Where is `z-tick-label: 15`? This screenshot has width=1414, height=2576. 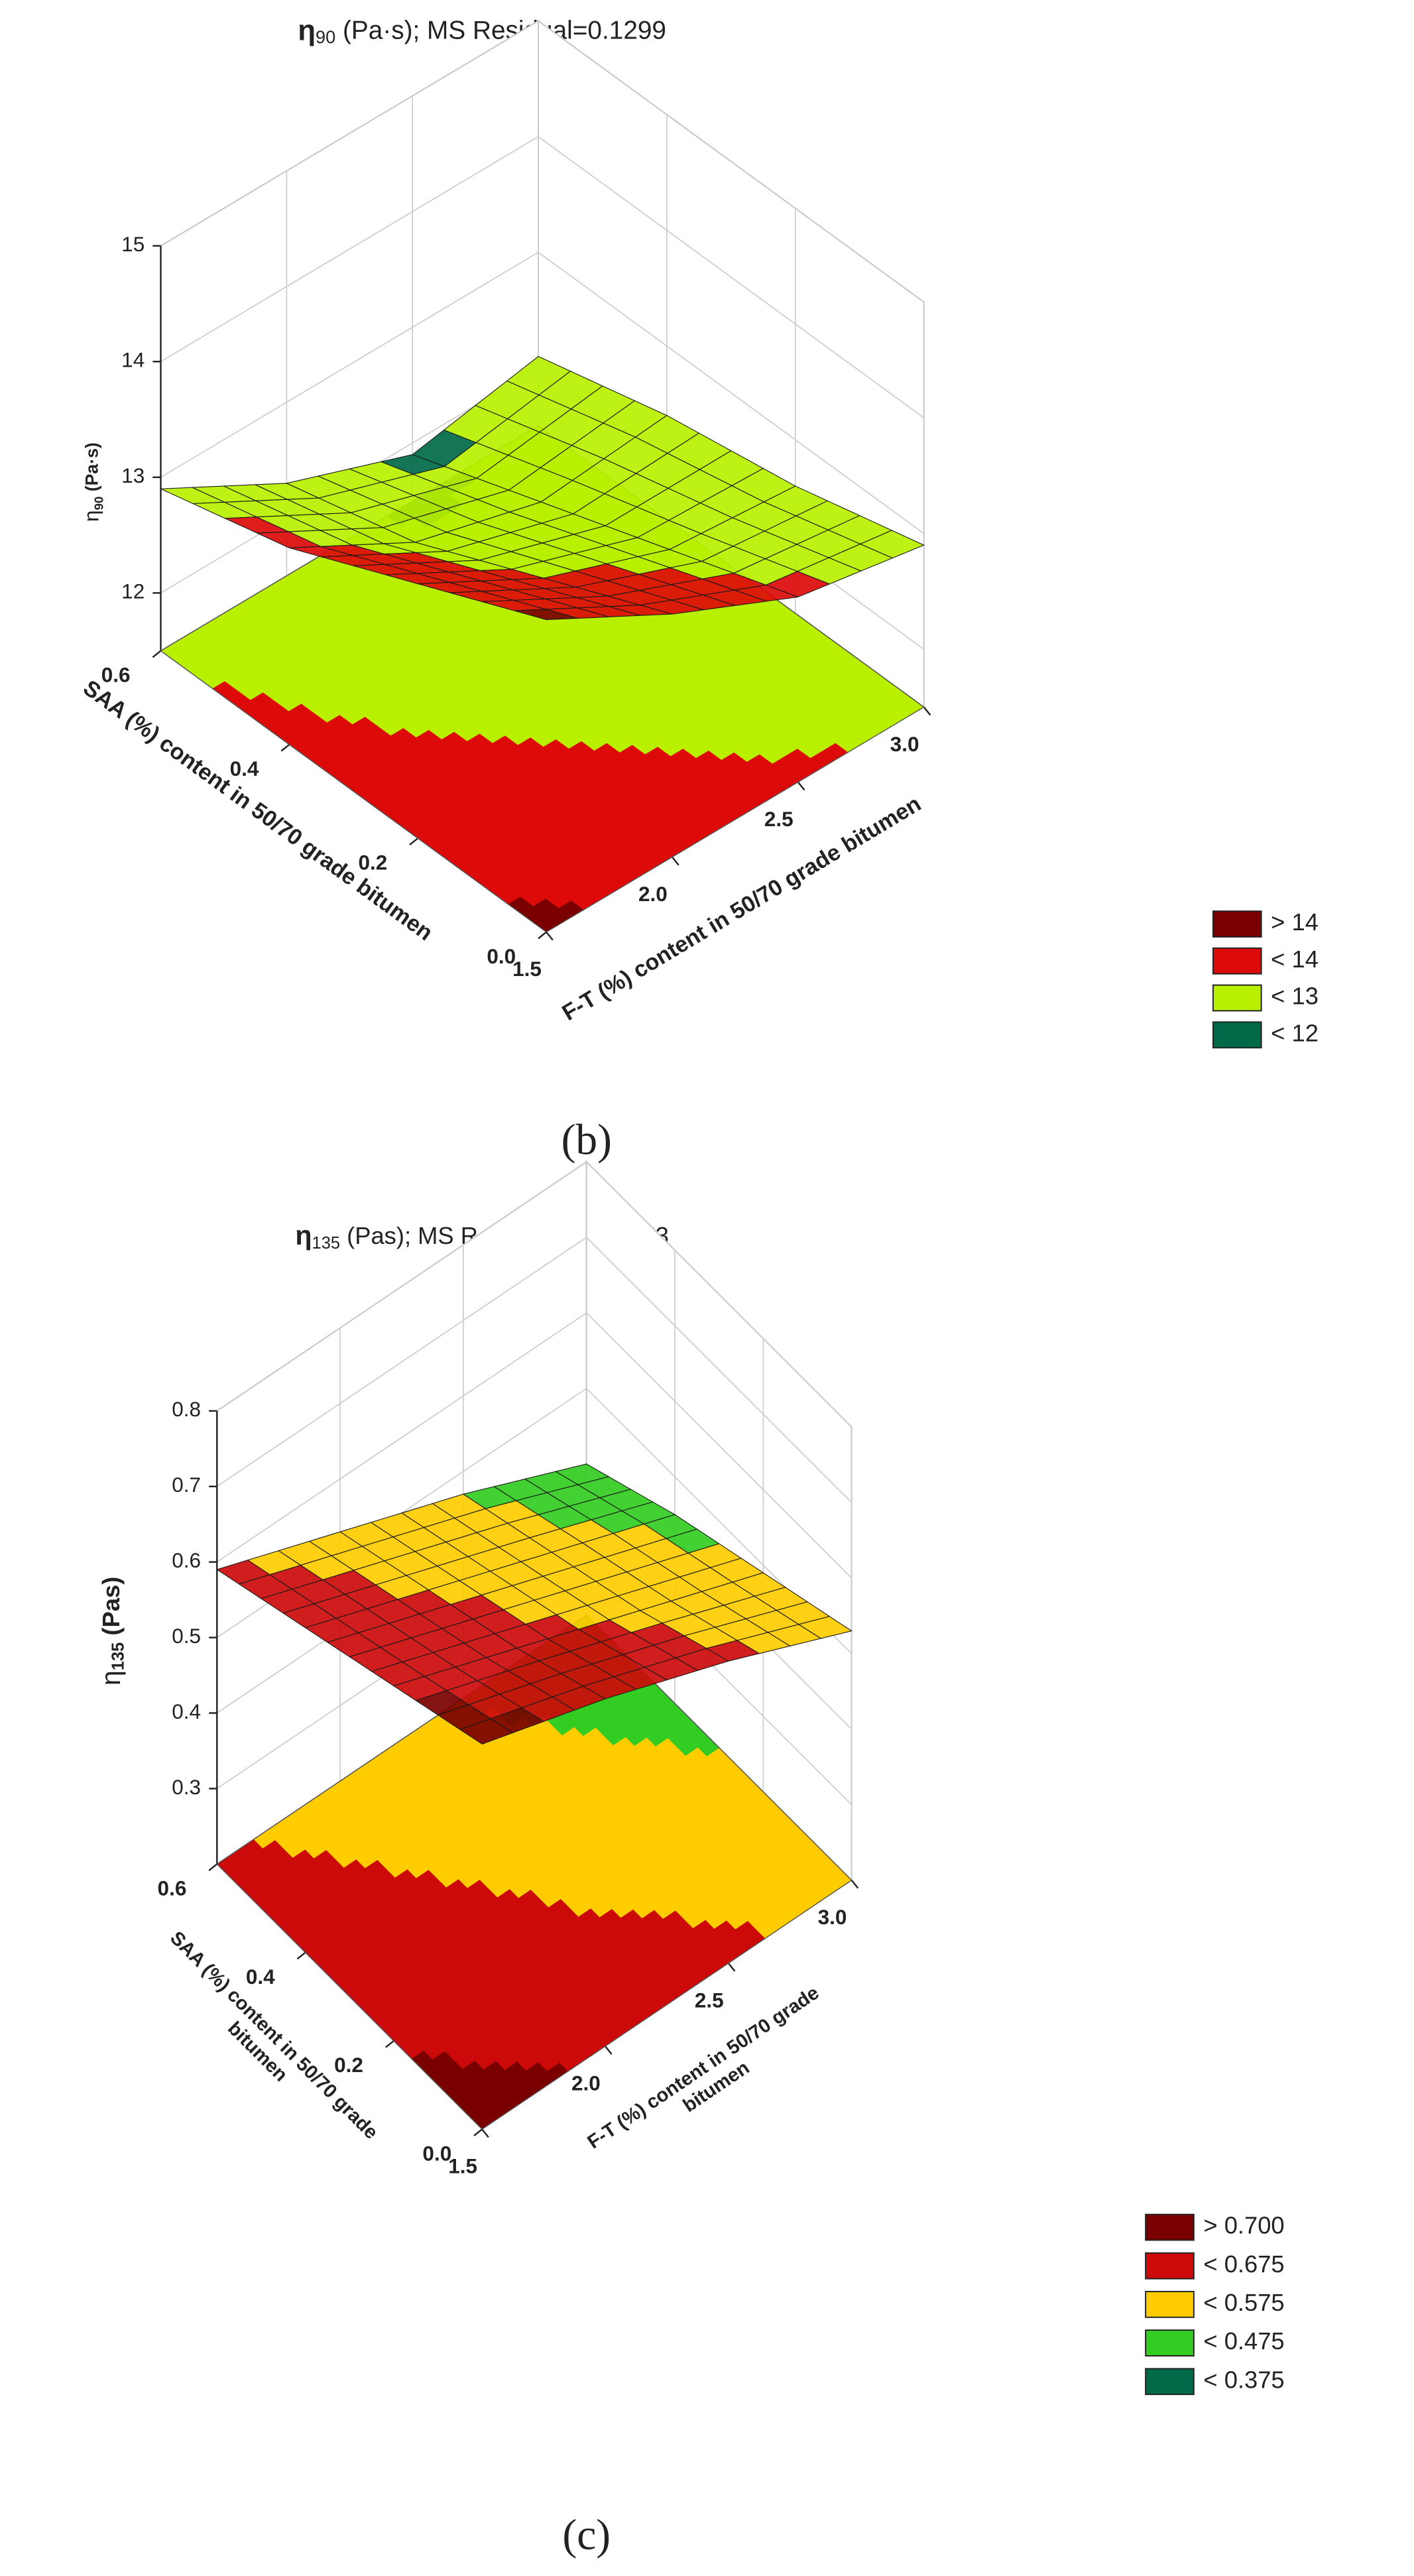
z-tick-label: 15 is located at coordinates (133, 244).